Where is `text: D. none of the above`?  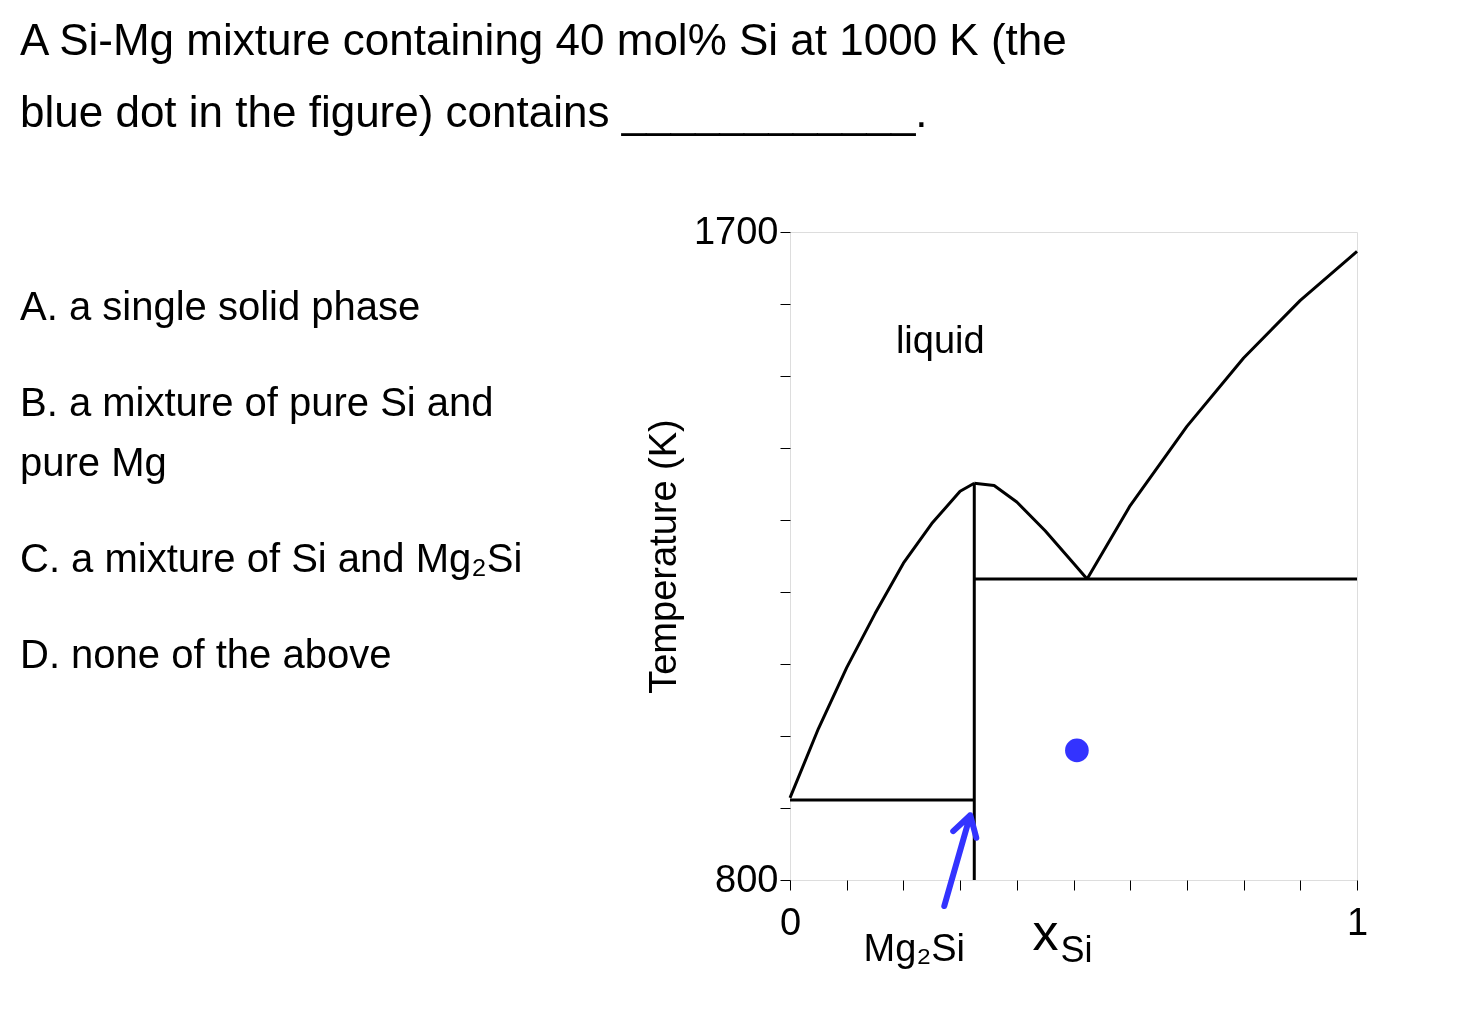
text: D. none of the above is located at coordinates (206, 654).